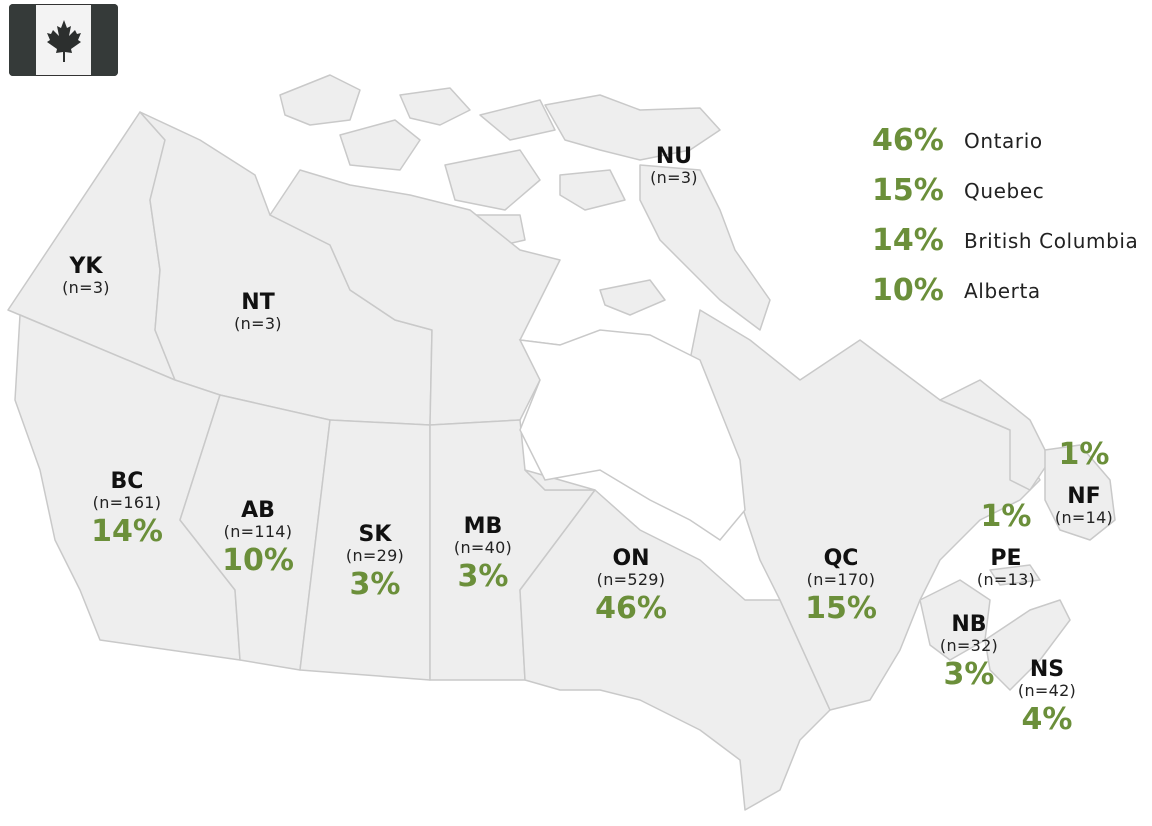  I want to click on region-pe, so click(1015, 575).